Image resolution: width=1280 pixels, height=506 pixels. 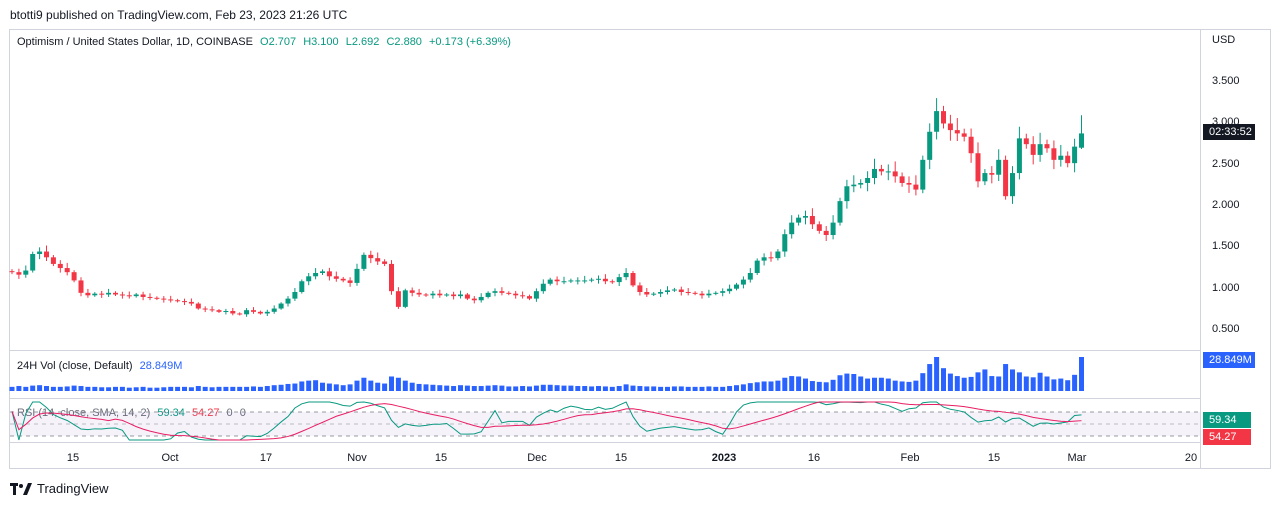 I want to click on time-tick: Nov, so click(x=357, y=458).